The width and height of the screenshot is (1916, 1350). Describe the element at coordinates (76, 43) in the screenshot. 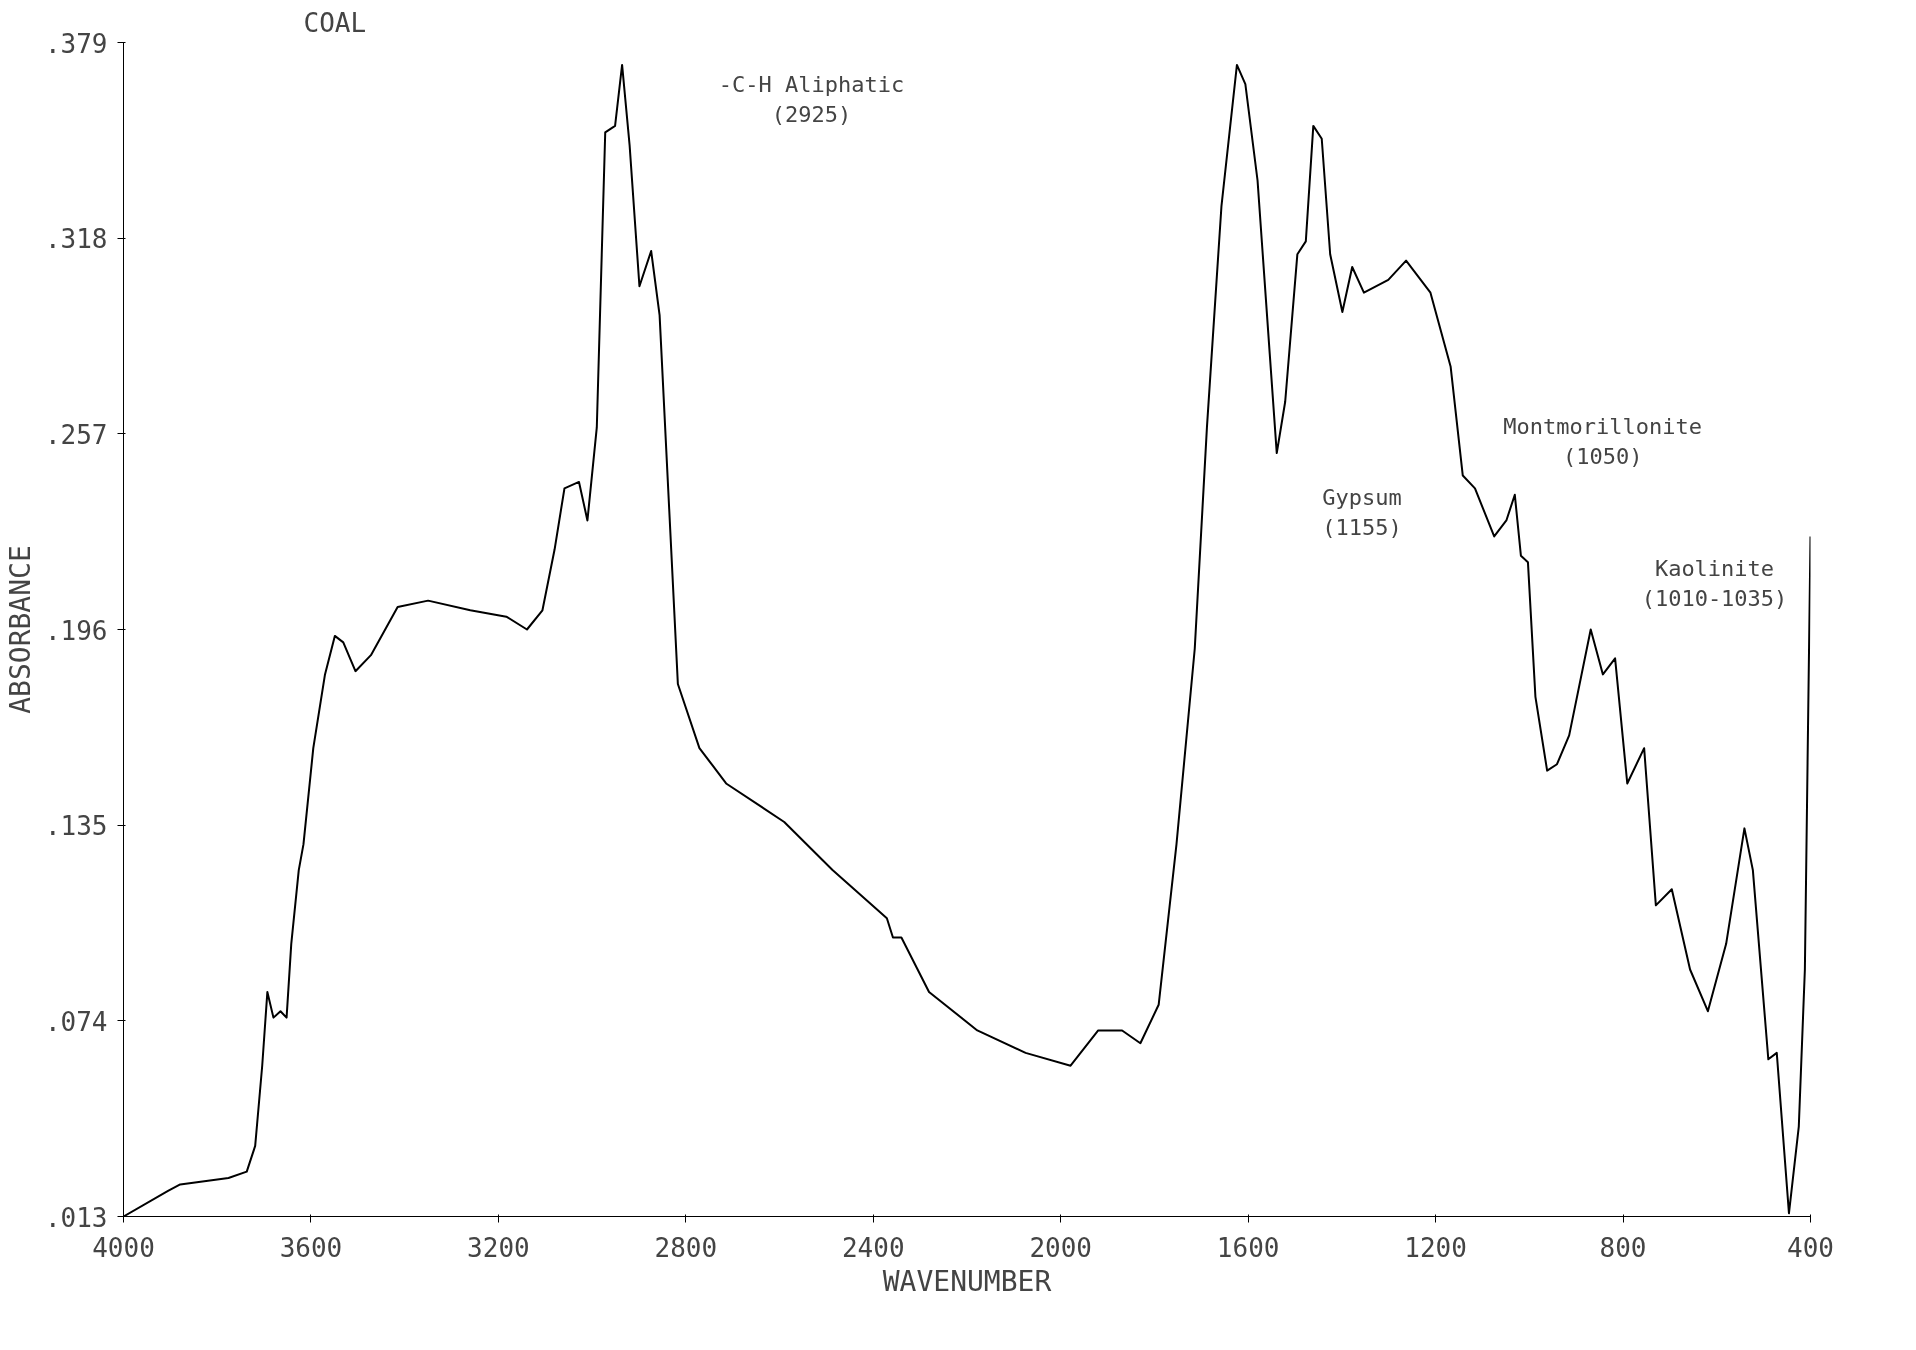

I see `y-tick-label: .379` at that location.